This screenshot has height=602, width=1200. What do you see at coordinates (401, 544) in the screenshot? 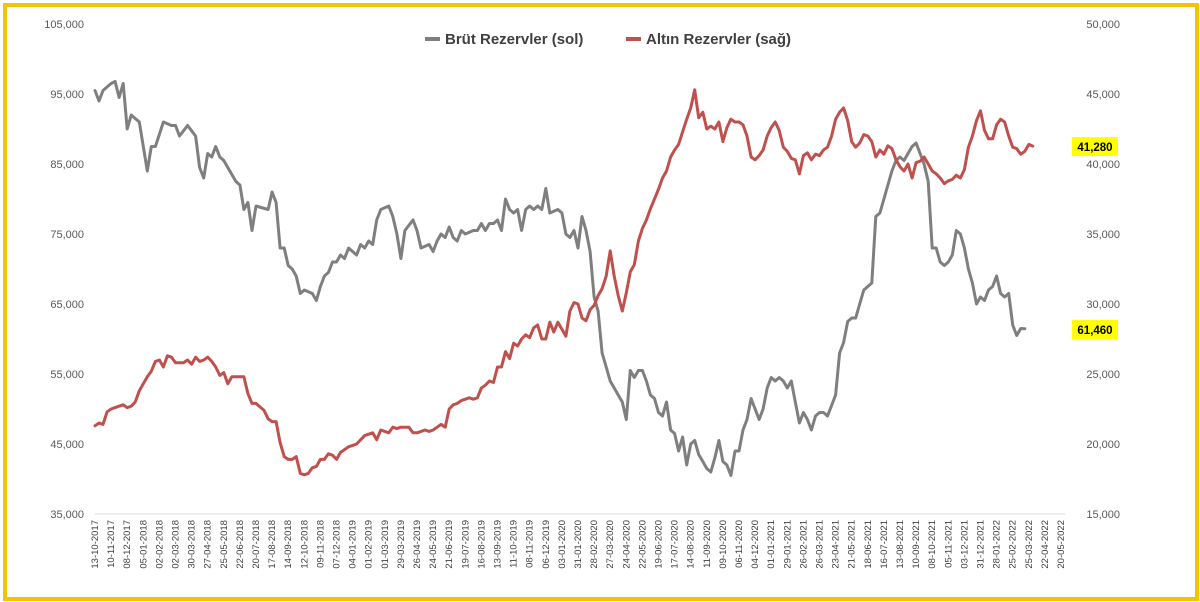
I see `x-tick-label: 29-03-2019` at bounding box center [401, 544].